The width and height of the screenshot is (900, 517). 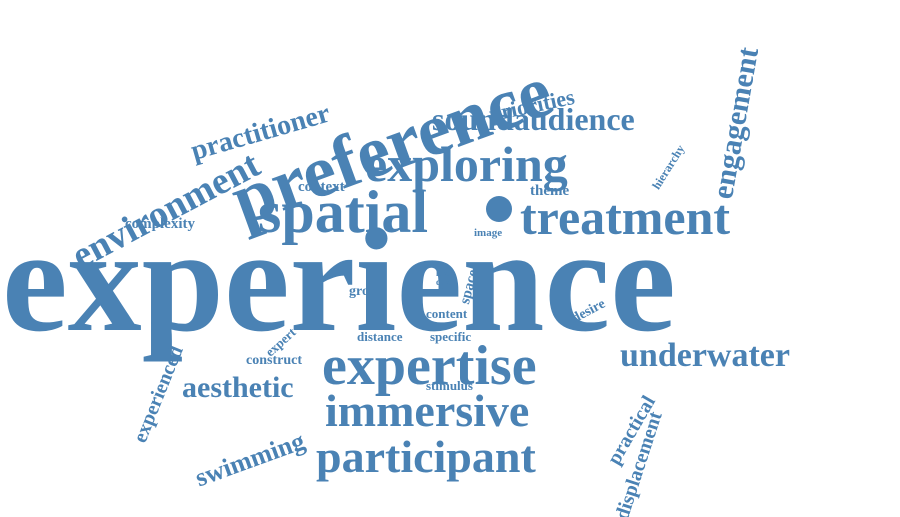 I want to click on word-swimming: swimming, so click(x=250, y=459).